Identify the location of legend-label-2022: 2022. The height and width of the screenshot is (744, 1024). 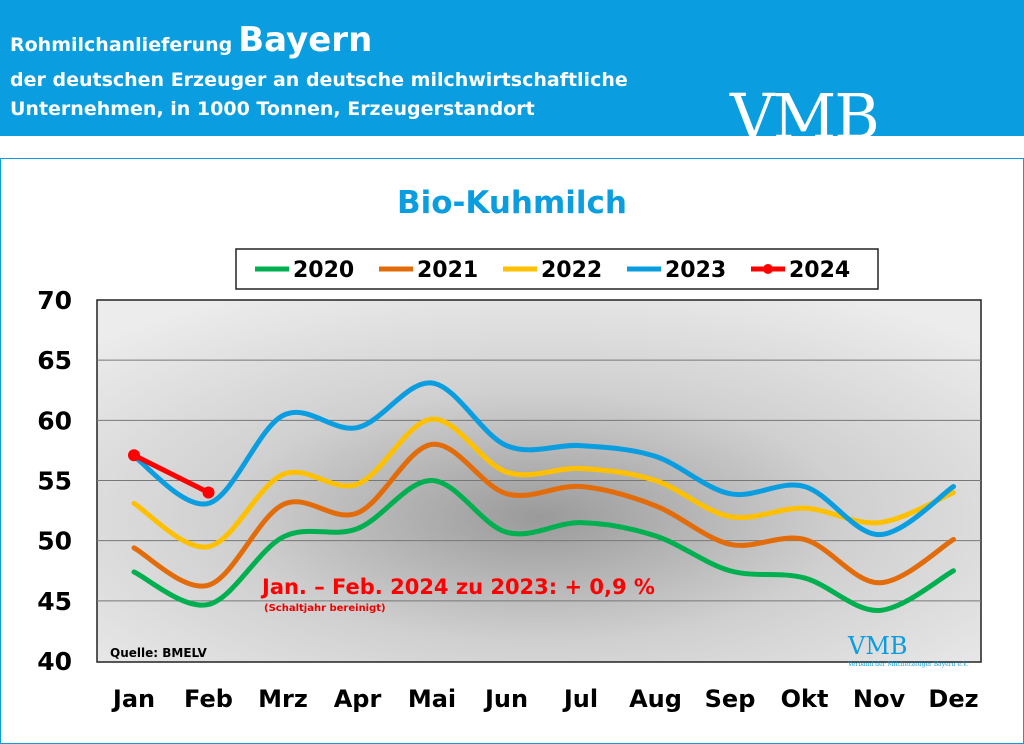
(571, 270).